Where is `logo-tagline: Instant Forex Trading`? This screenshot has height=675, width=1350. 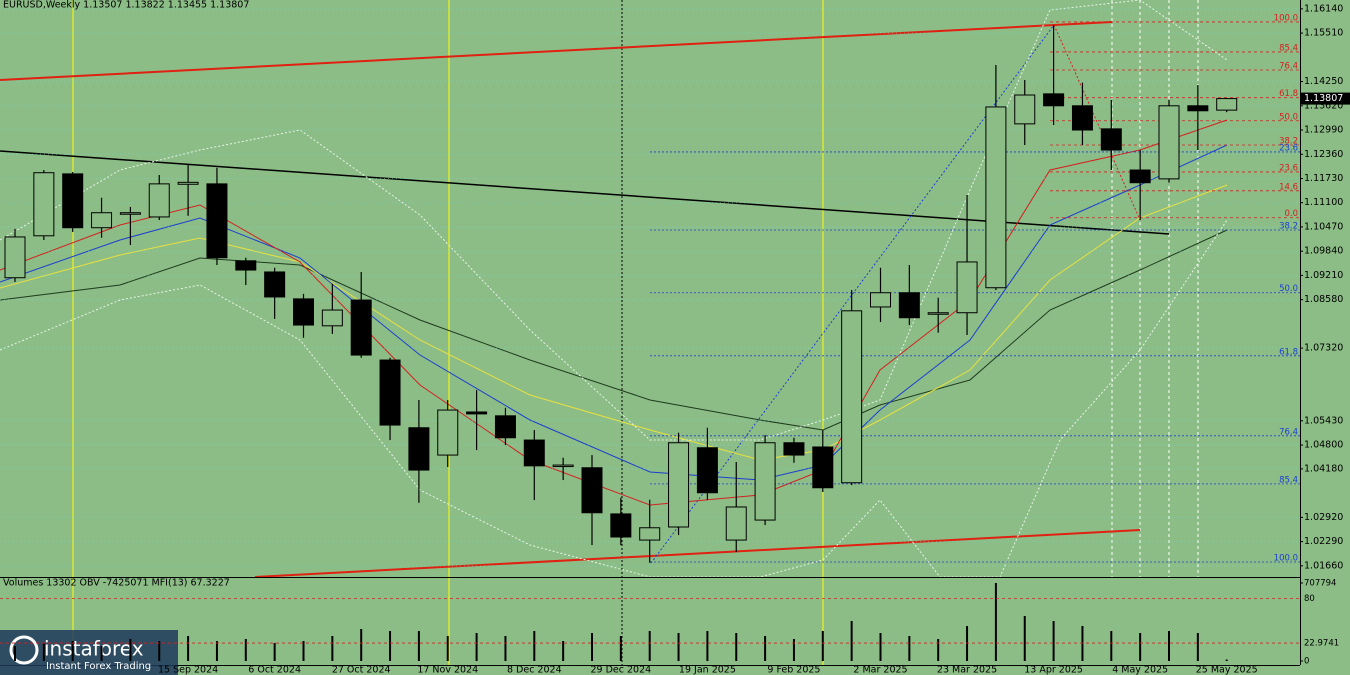 logo-tagline: Instant Forex Trading is located at coordinates (98, 666).